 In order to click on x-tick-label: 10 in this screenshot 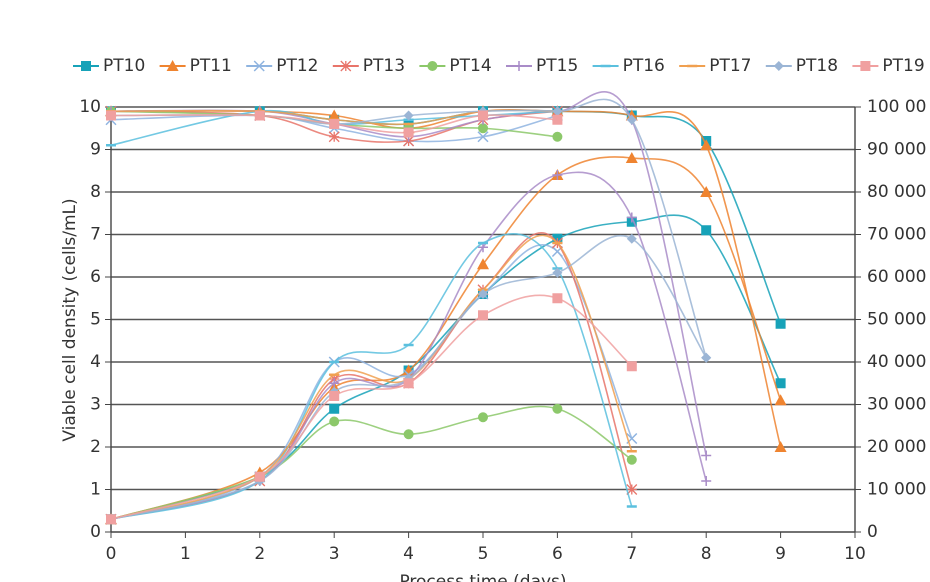, I will do `click(855, 554)`.